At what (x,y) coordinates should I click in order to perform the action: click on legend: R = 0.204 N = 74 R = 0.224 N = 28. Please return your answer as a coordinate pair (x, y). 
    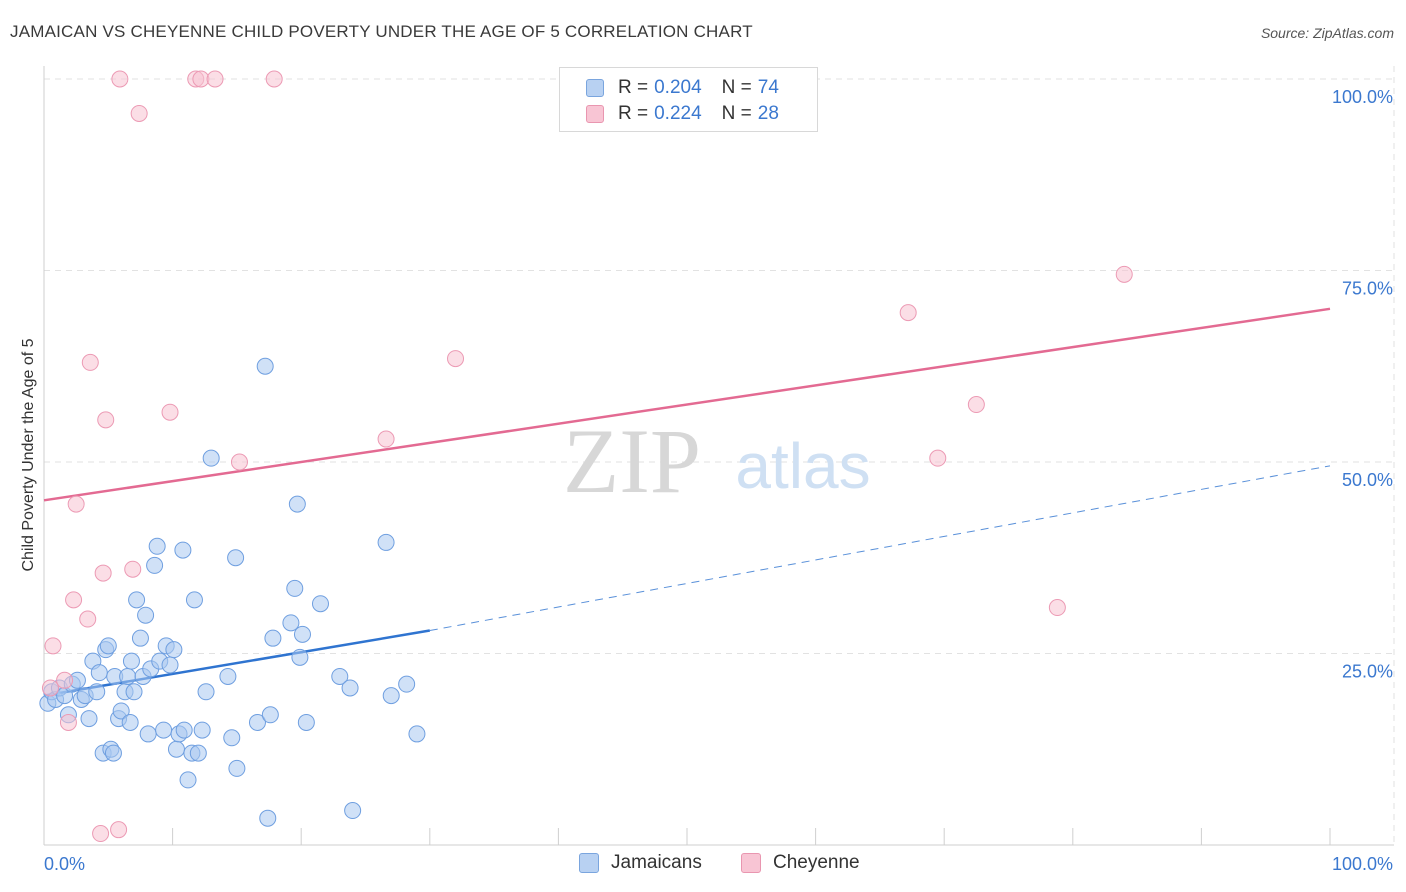
    Looking at the image, I should click on (688, 99).